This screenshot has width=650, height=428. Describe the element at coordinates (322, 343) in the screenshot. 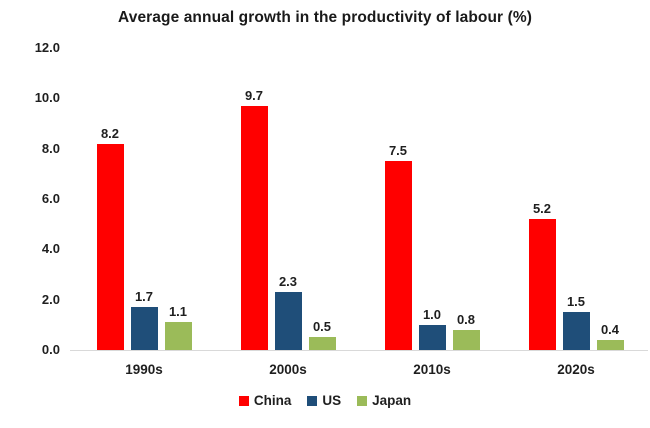

I see `bar-japan-2000s` at that location.